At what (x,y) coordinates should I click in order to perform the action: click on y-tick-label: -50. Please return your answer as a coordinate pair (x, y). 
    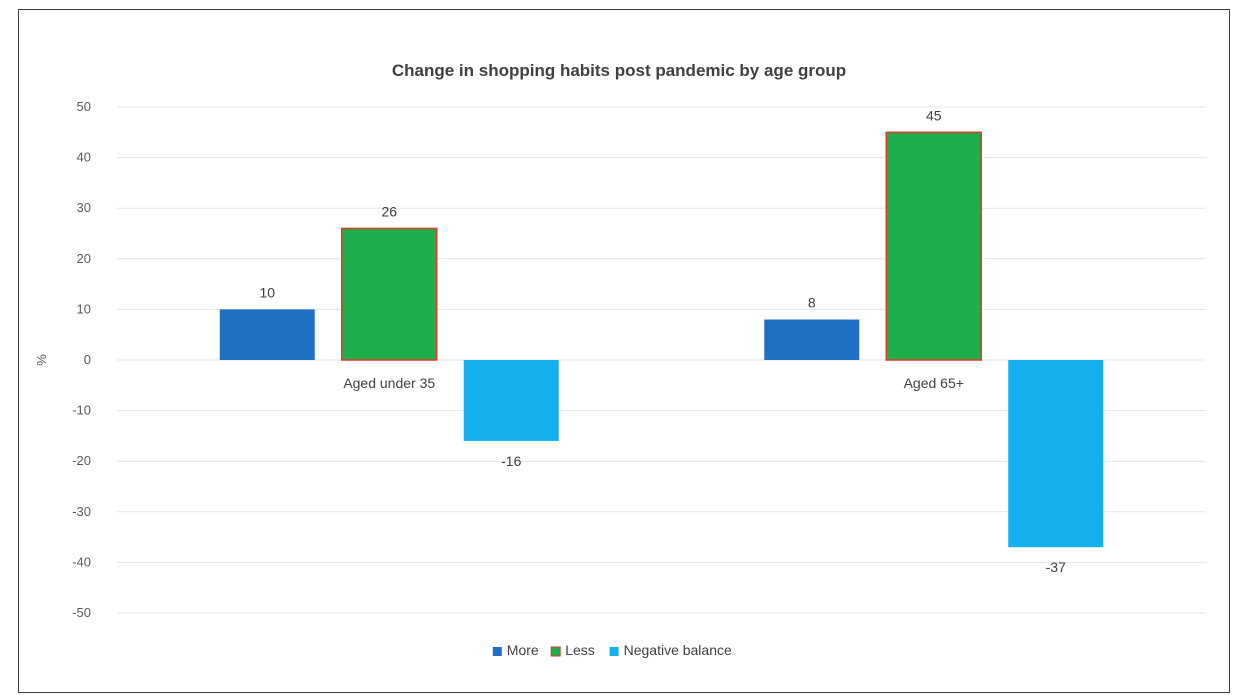
    Looking at the image, I should click on (81, 612).